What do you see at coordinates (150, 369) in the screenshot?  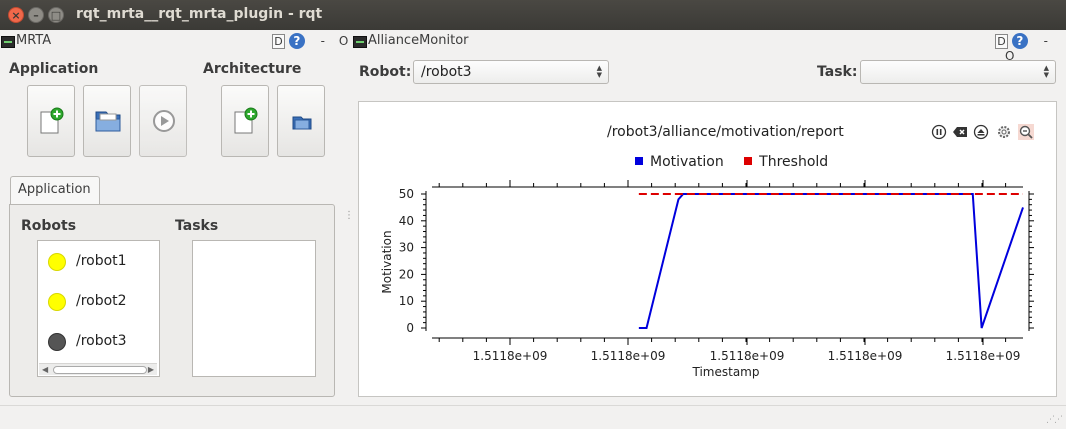 I see `scroll-right-icon: ▶` at bounding box center [150, 369].